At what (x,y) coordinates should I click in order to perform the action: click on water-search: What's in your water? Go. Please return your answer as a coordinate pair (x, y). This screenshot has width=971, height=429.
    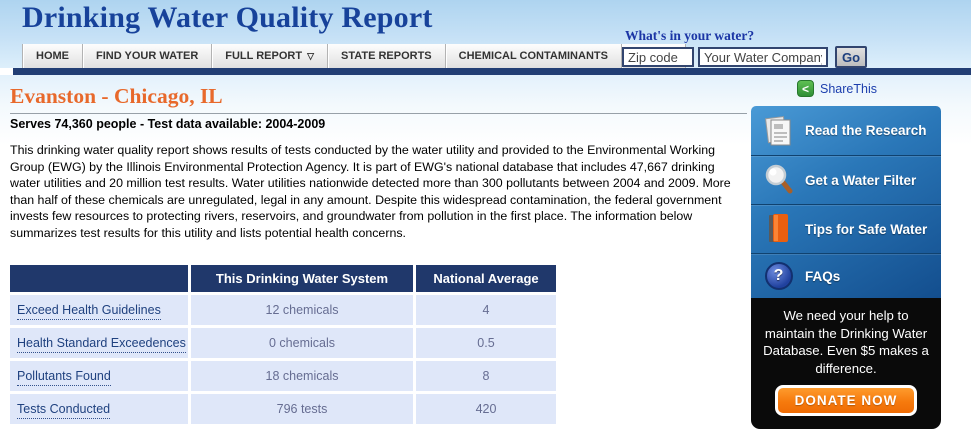
    Looking at the image, I should click on (772, 48).